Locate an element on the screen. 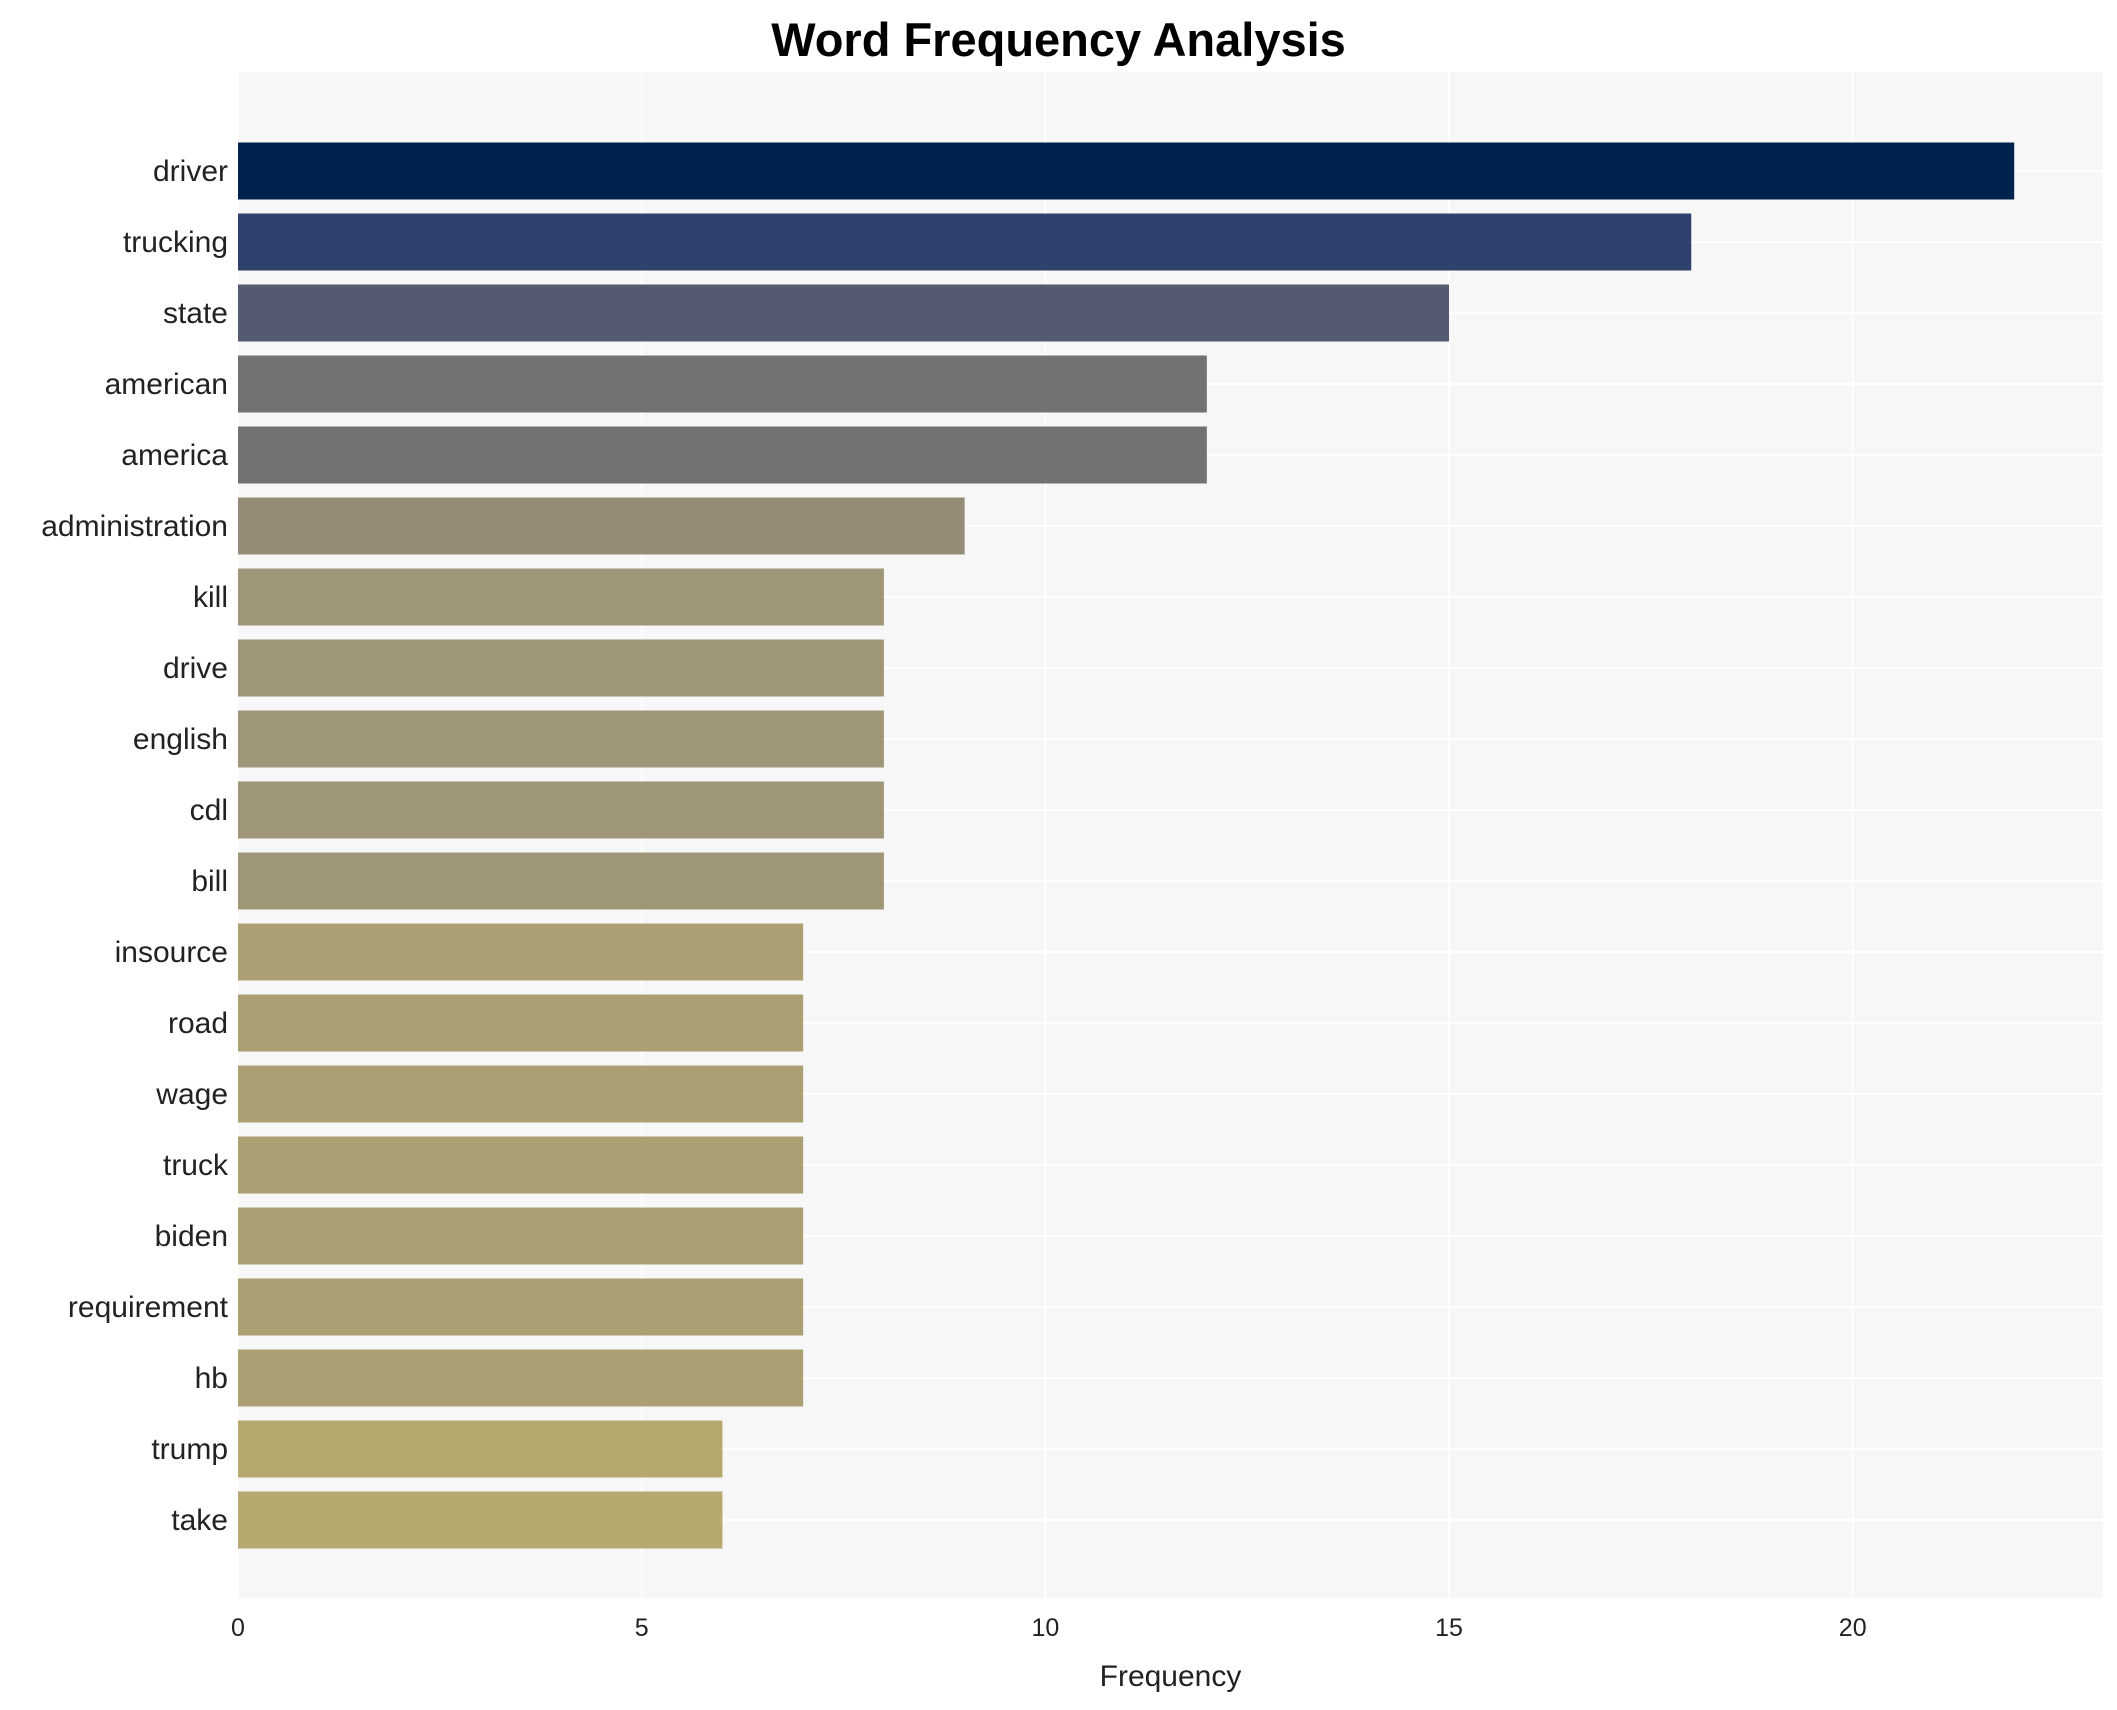 This screenshot has height=1710, width=2117. y-tick-label: administration is located at coordinates (134, 526).